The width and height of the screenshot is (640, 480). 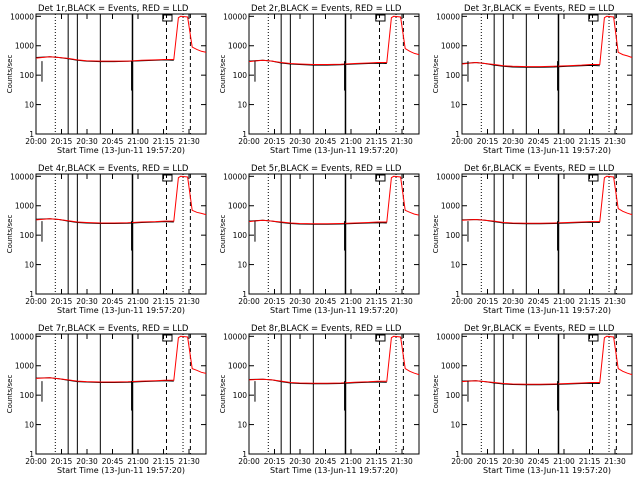 I want to click on panel-title: Det 5r,BLACK = Events, RED = LLD, so click(x=326, y=169).